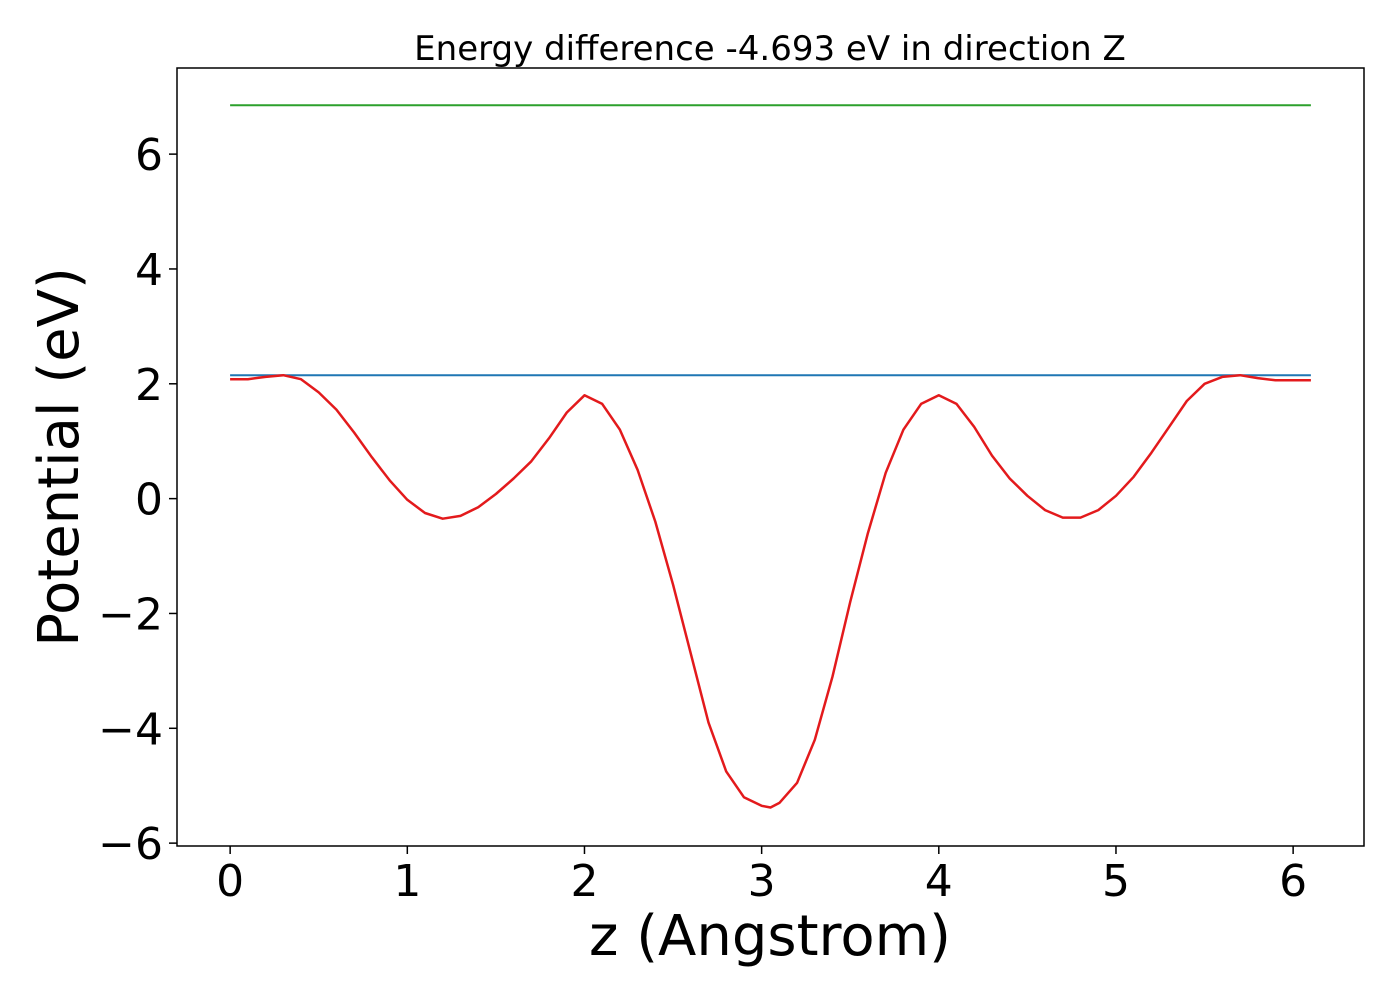 The height and width of the screenshot is (1000, 1400). What do you see at coordinates (130, 729) in the screenshot?
I see `y-tick-label: −4` at bounding box center [130, 729].